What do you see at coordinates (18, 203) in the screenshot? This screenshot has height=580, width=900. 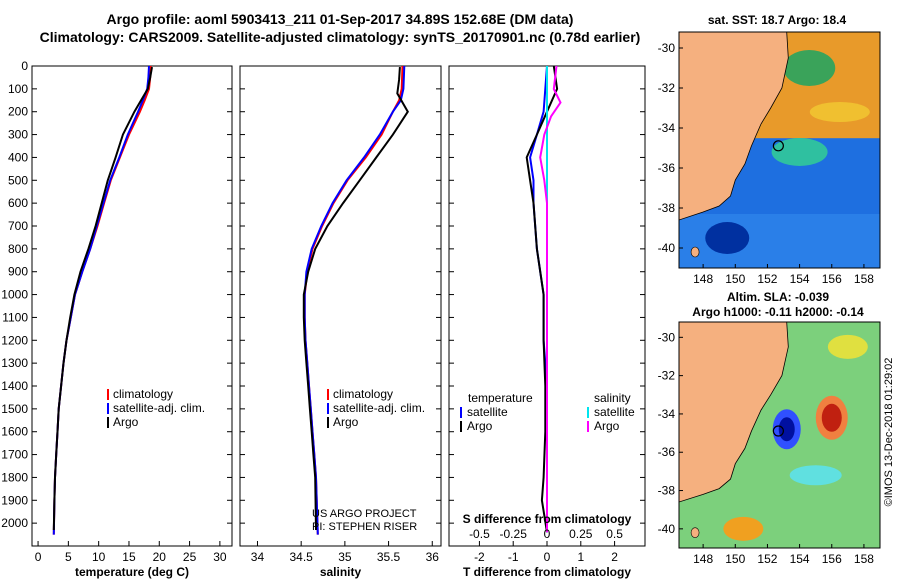 I see `y-tick-label: 600` at bounding box center [18, 203].